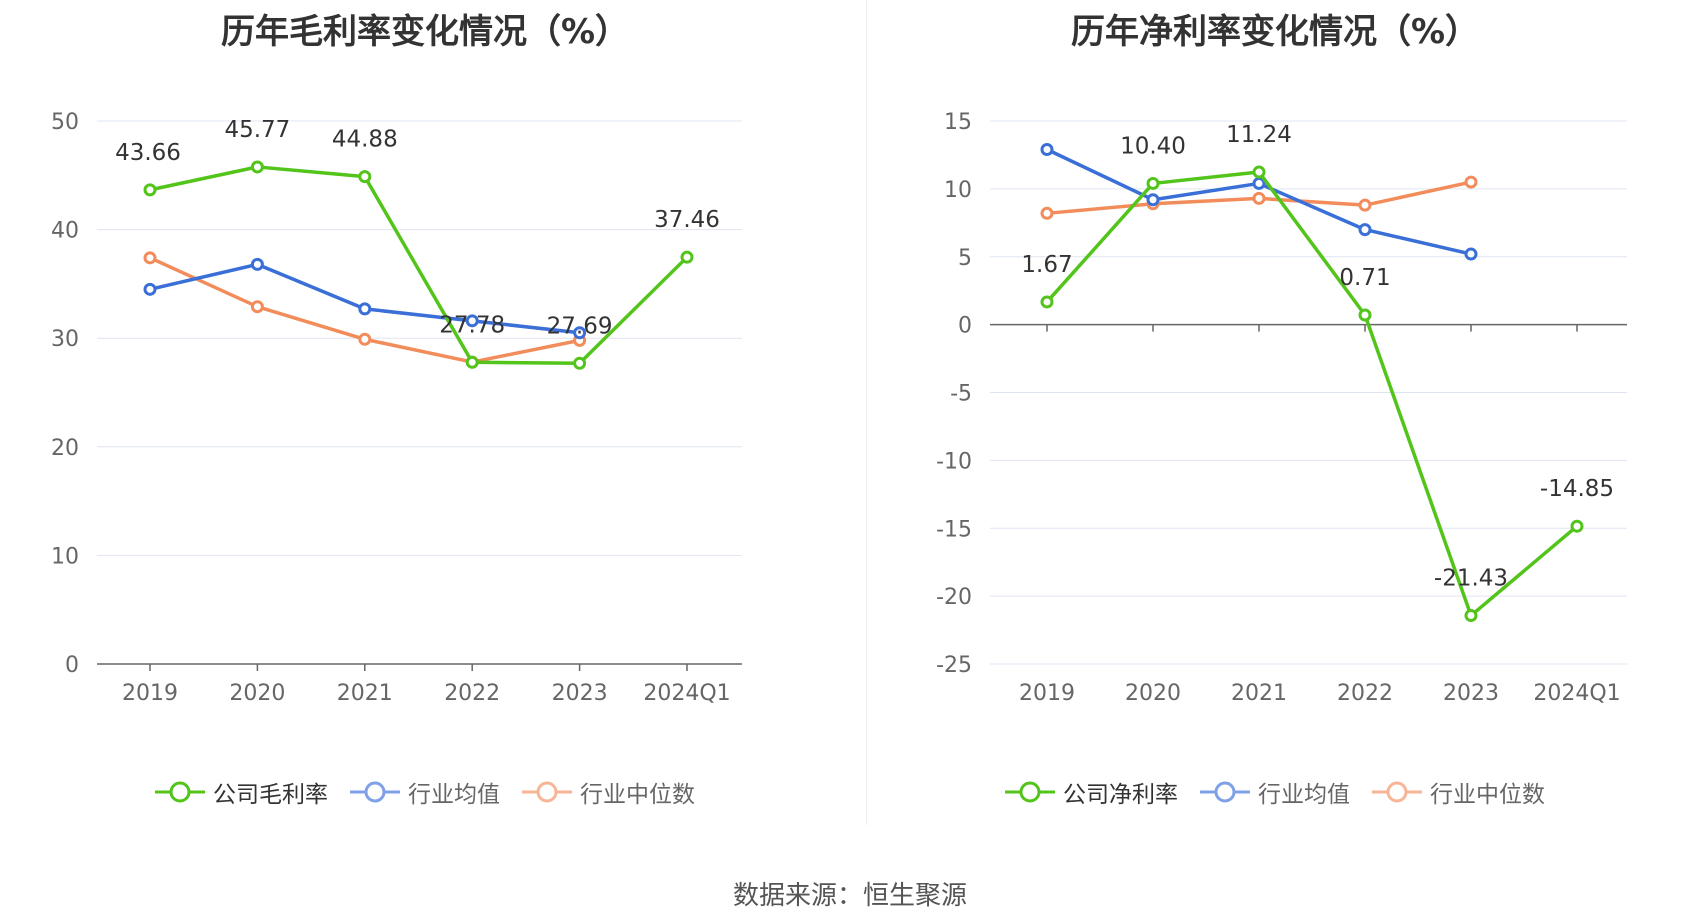  I want to click on series-line-company, so click(419, 265).